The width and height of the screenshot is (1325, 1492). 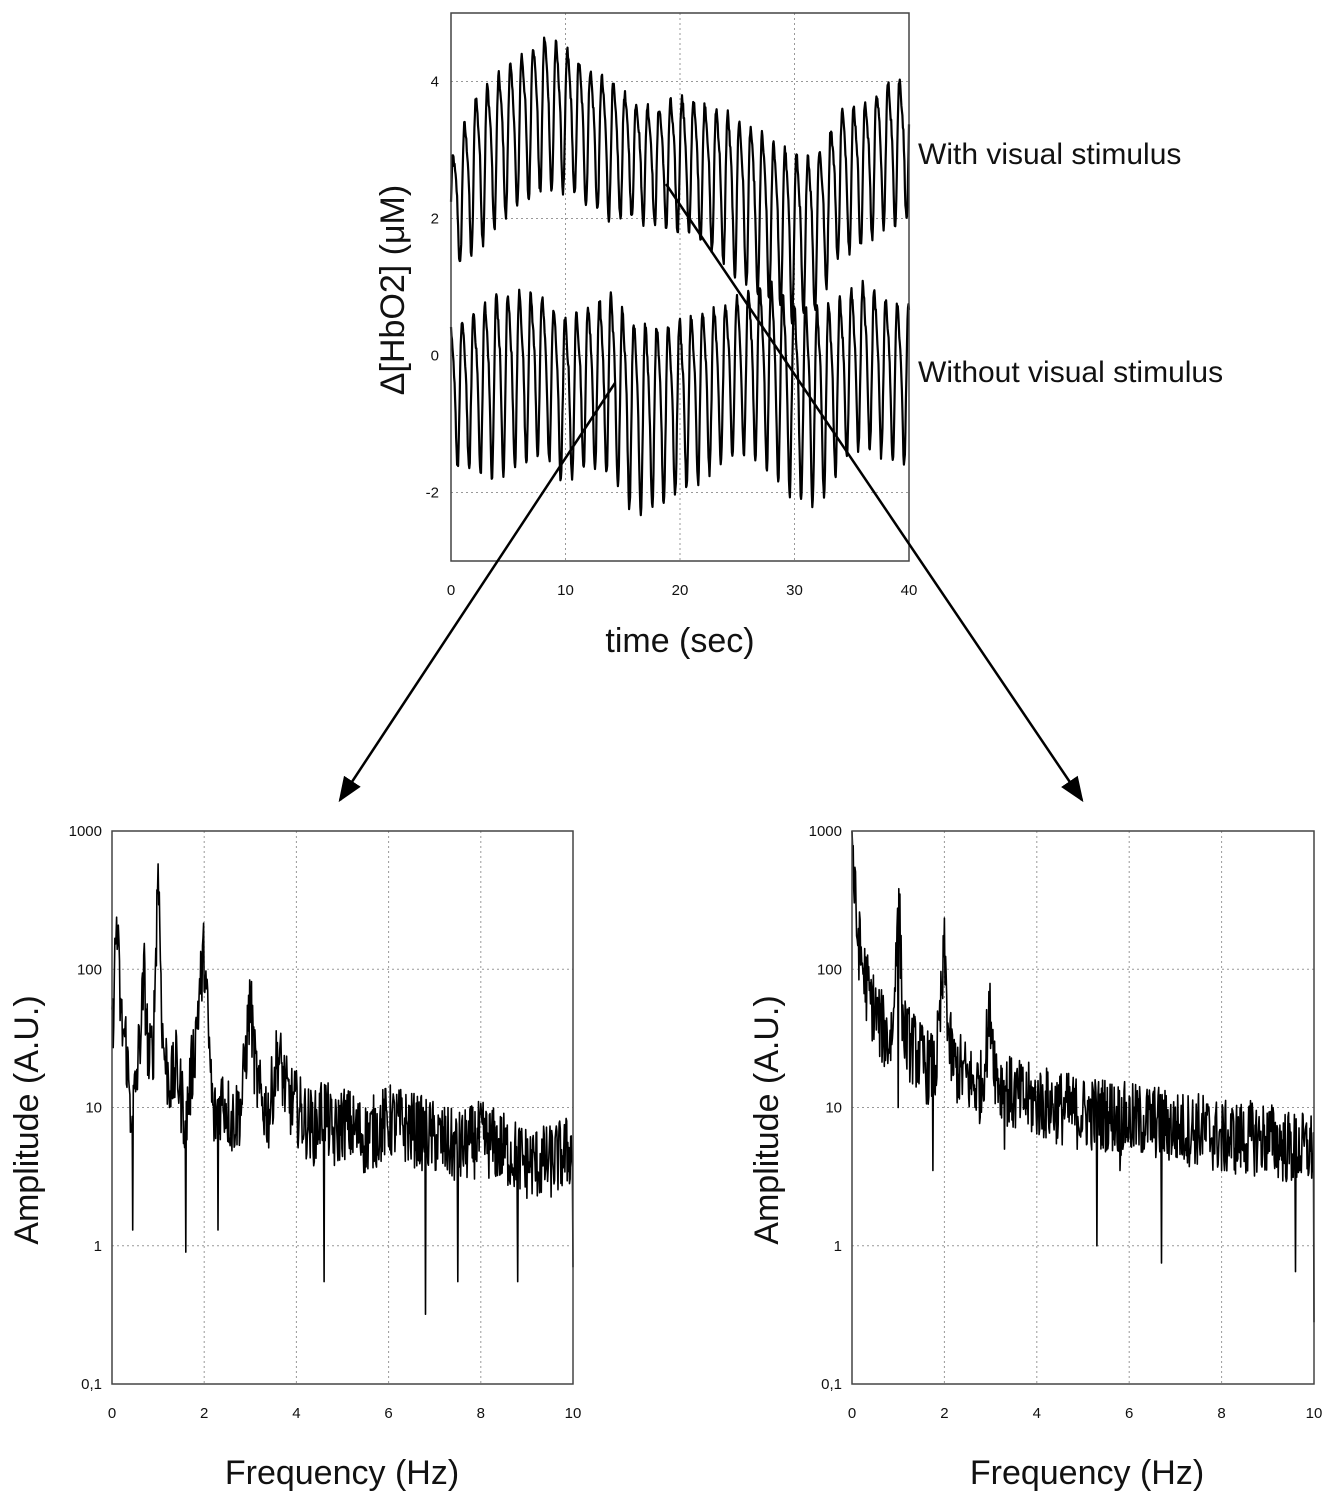 What do you see at coordinates (435, 356) in the screenshot?
I see `top-y-tick-label: 0` at bounding box center [435, 356].